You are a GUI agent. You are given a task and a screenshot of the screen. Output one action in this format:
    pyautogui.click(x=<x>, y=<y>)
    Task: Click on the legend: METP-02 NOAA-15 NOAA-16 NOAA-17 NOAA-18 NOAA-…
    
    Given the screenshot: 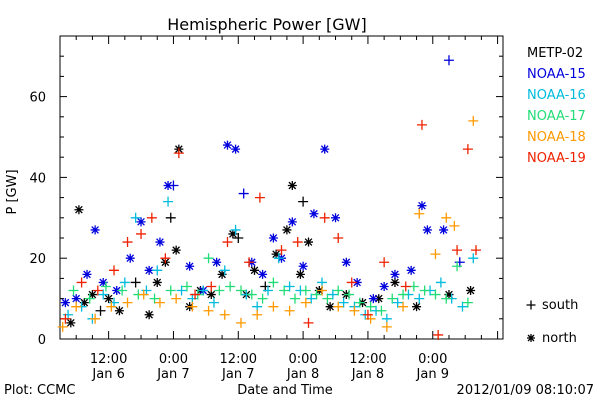 What is the action you would take?
    pyautogui.click(x=556, y=106)
    